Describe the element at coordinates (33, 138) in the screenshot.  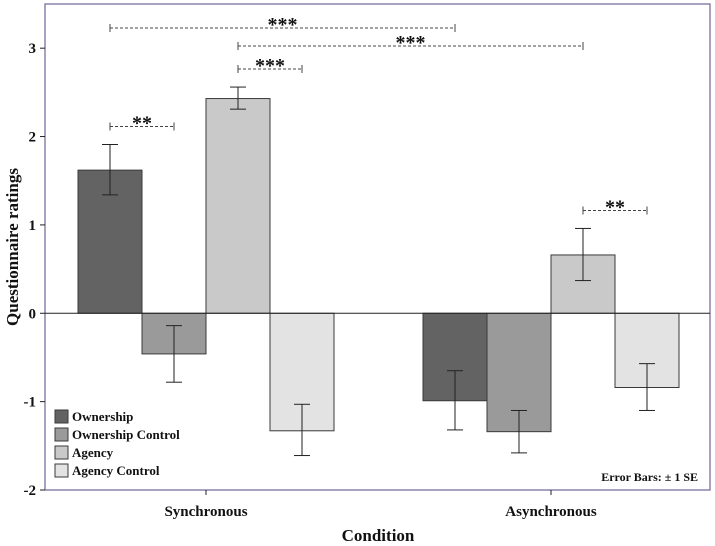
I see `y-tick-label: 2` at that location.